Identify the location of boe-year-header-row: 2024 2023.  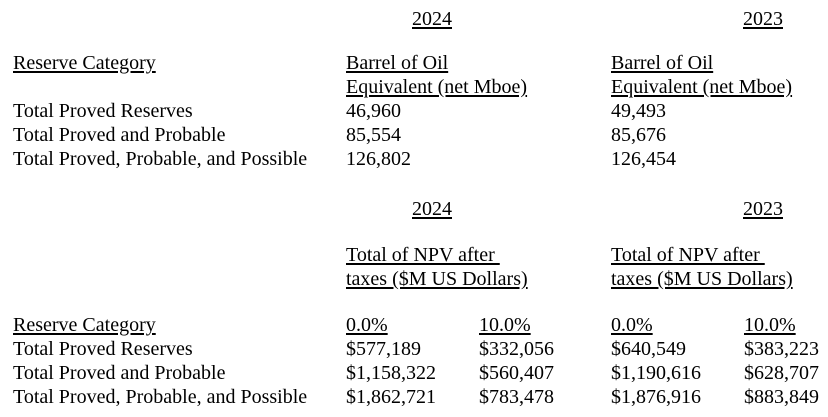
(420, 19).